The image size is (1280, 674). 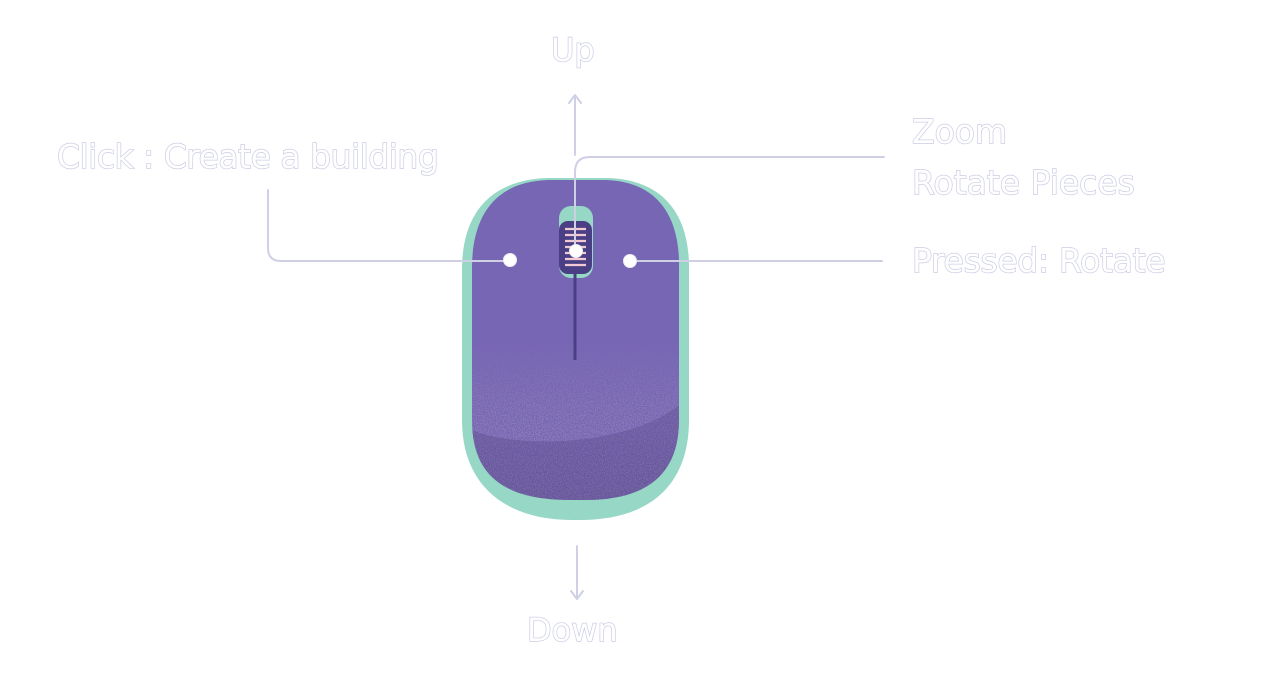 What do you see at coordinates (1038, 260) in the screenshot?
I see `pressed-rotate-label: Pressed: Rotate` at bounding box center [1038, 260].